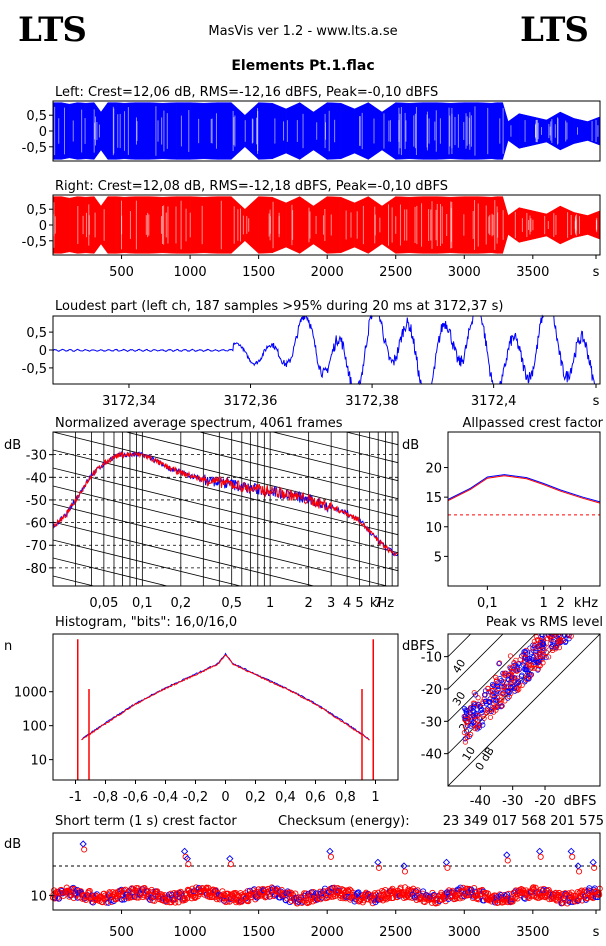  Describe the element at coordinates (395, 272) in the screenshot. I see `x-tick-label: 2500` at that location.